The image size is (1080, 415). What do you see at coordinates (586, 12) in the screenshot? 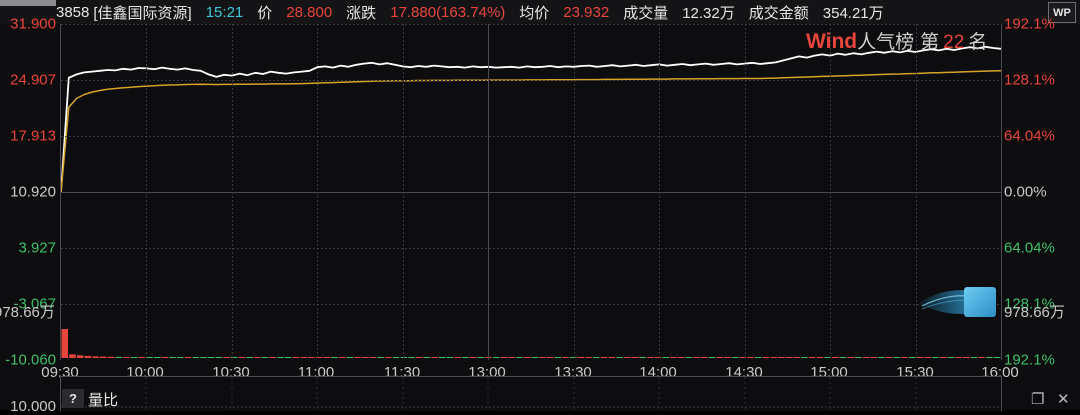
I see `avg-price-value: 23.932` at bounding box center [586, 12].